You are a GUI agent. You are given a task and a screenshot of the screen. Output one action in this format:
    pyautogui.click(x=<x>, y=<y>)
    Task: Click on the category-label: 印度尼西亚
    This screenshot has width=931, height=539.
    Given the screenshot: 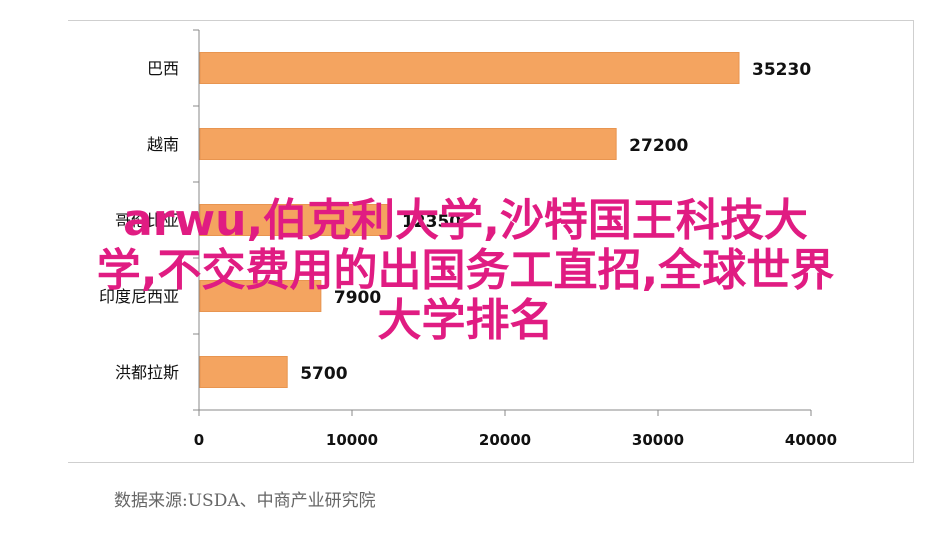 What is the action you would take?
    pyautogui.click(x=139, y=296)
    